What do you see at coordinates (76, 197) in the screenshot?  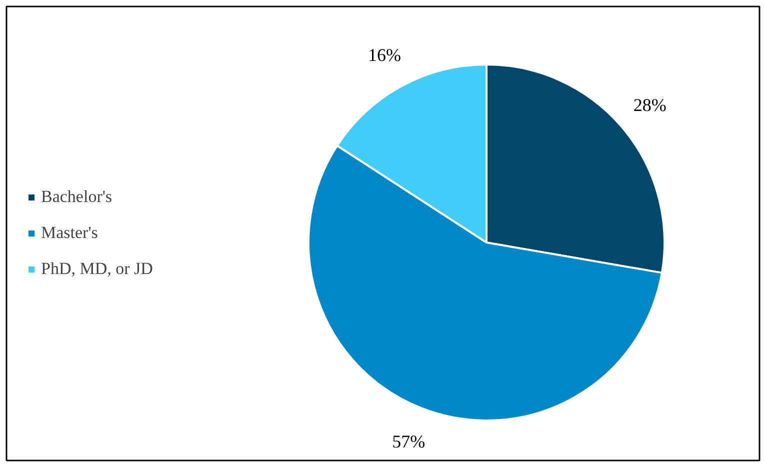 I see `legend-label: Bachelor's` at bounding box center [76, 197].